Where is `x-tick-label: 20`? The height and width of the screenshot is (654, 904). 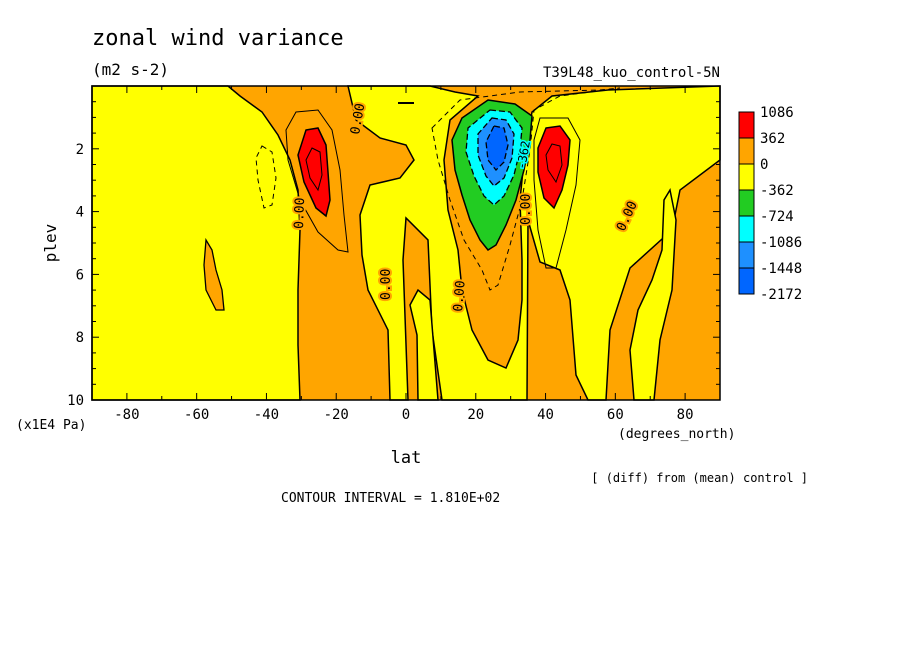
x-tick-label: 20 is located at coordinates (475, 415).